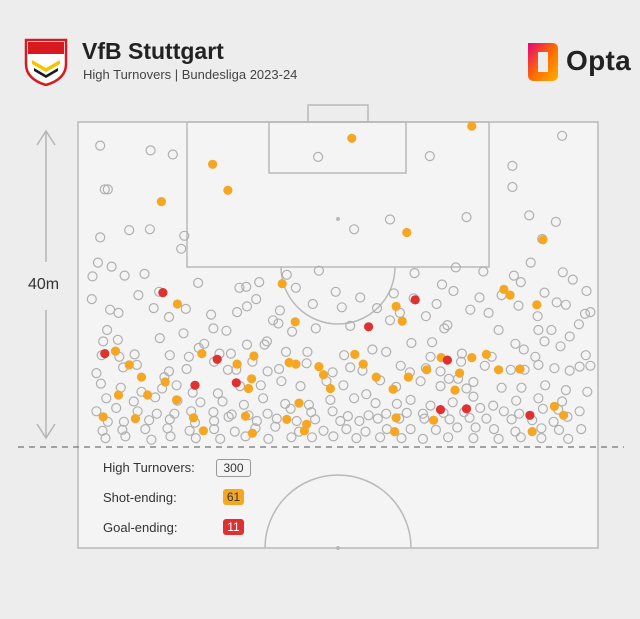  What do you see at coordinates (149, 467) in the screenshot?
I see `legend-high-turnovers-label: High Turnovers:` at bounding box center [149, 467].